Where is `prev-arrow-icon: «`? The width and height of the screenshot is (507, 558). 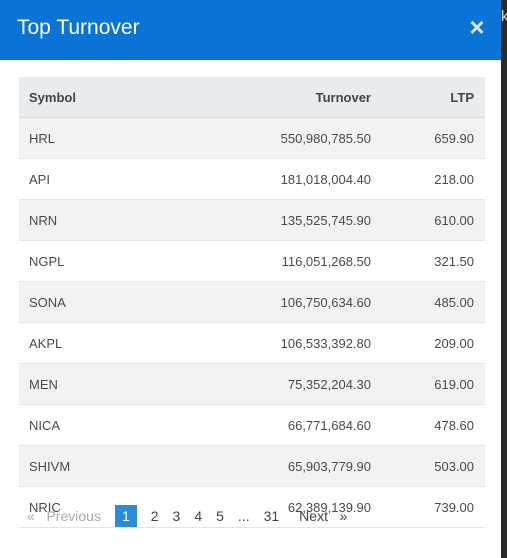 prev-arrow-icon: « is located at coordinates (31, 516).